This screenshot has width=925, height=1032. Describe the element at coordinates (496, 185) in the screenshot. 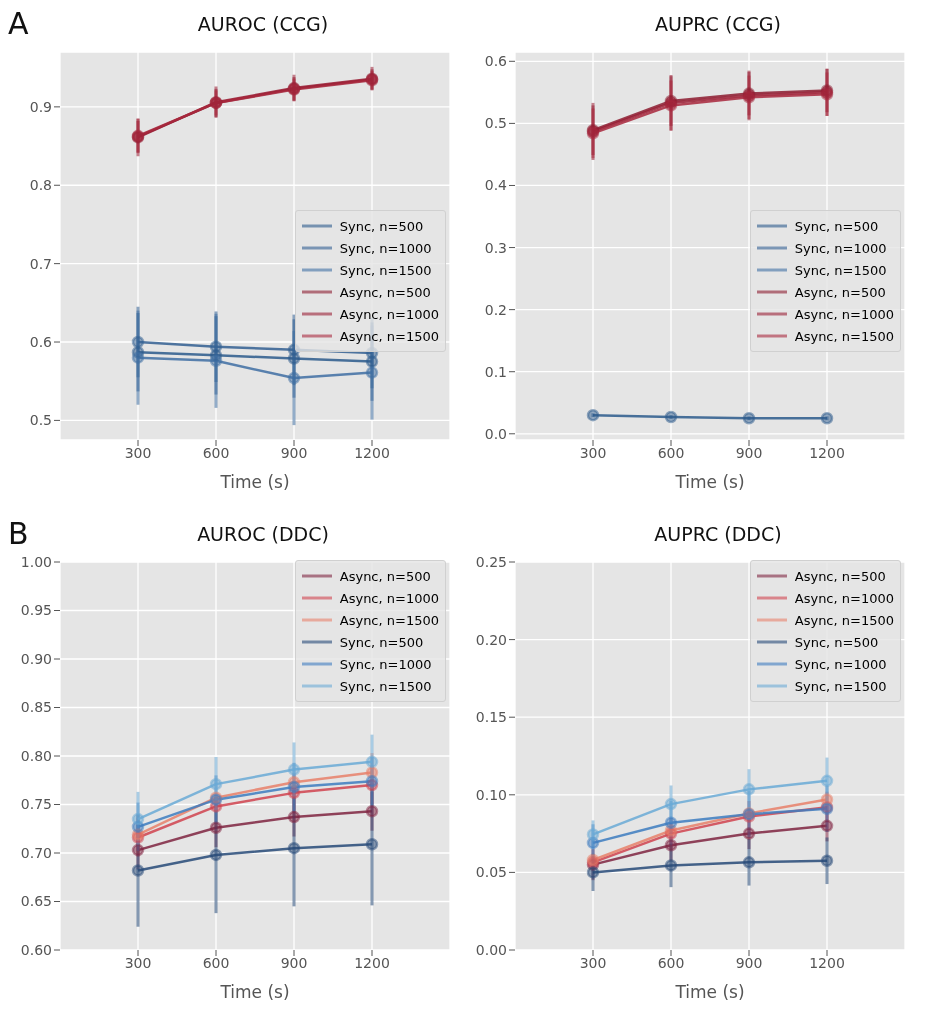

I see `y-tick-label: 0.4` at that location.